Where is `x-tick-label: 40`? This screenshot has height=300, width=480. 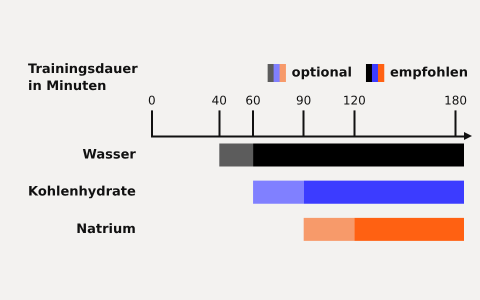 x-tick-label: 40 is located at coordinates (219, 100).